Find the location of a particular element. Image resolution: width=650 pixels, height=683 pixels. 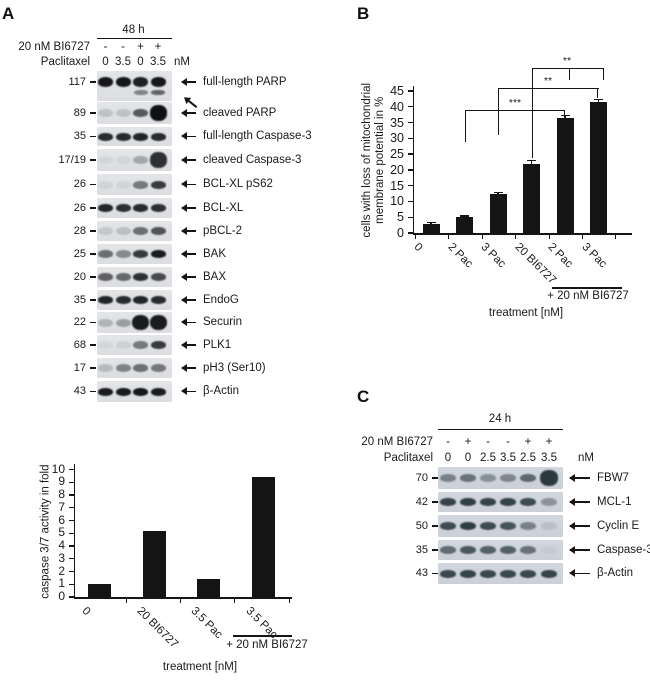

panel-b-label: B is located at coordinates (363, 13).